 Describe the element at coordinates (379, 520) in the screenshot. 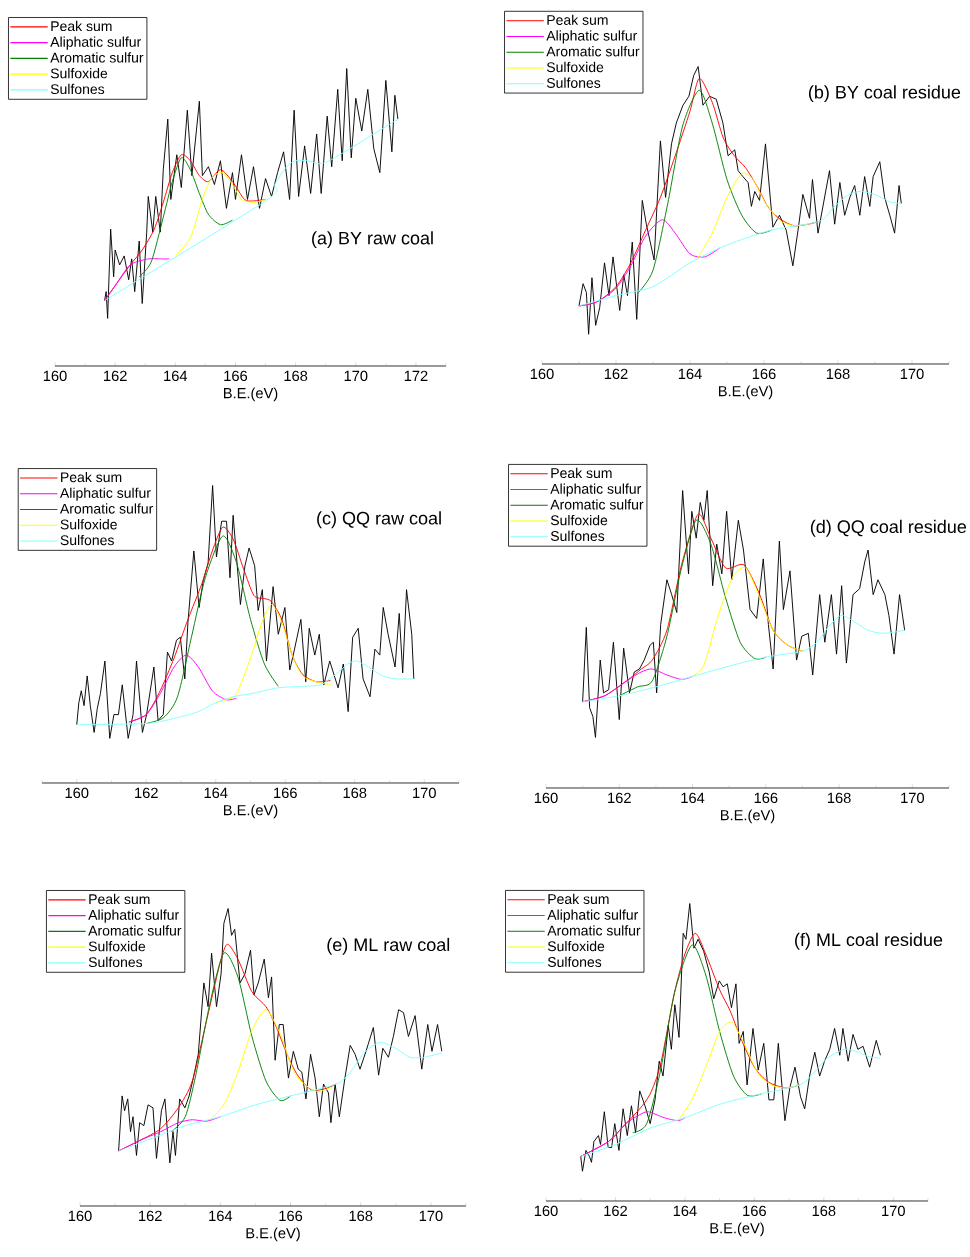

I see `text: (c) QQ raw coal` at that location.